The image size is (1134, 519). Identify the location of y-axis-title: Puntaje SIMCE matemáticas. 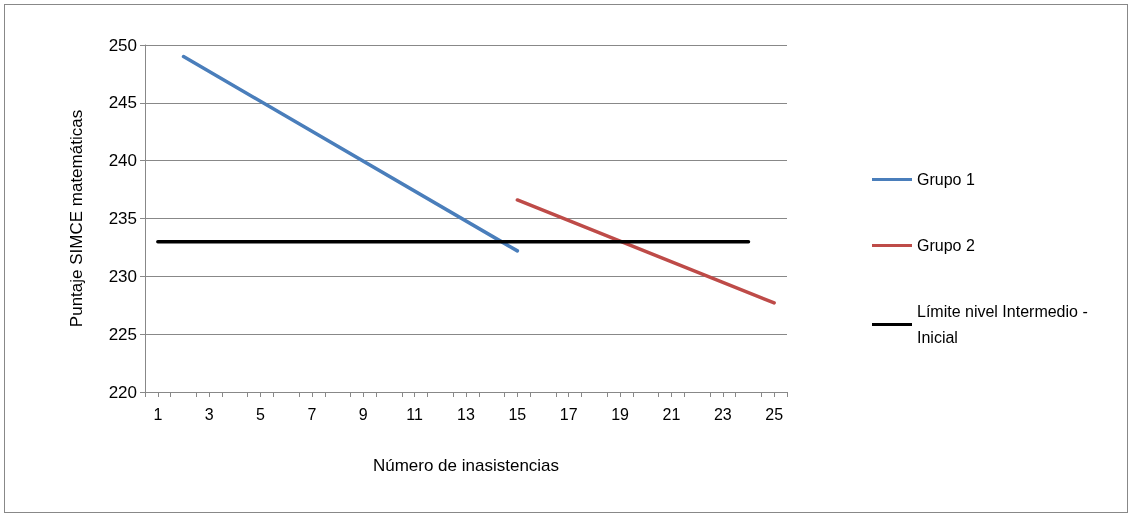
(76, 218).